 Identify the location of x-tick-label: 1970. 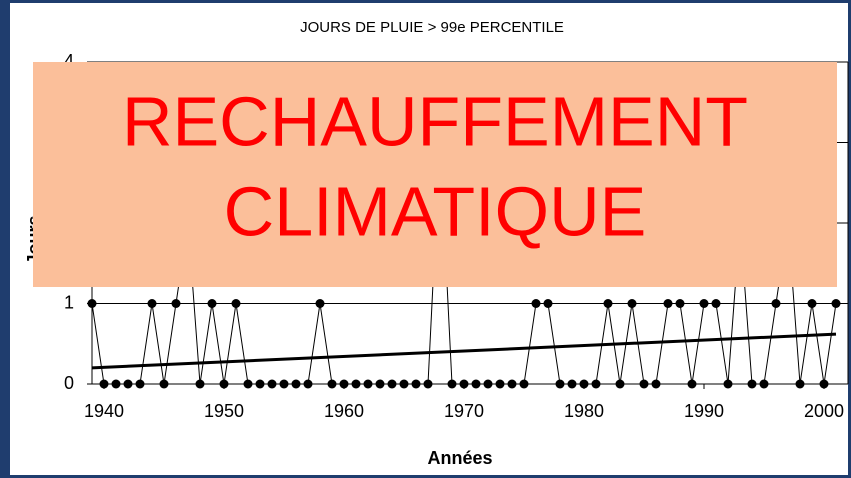
(464, 411).